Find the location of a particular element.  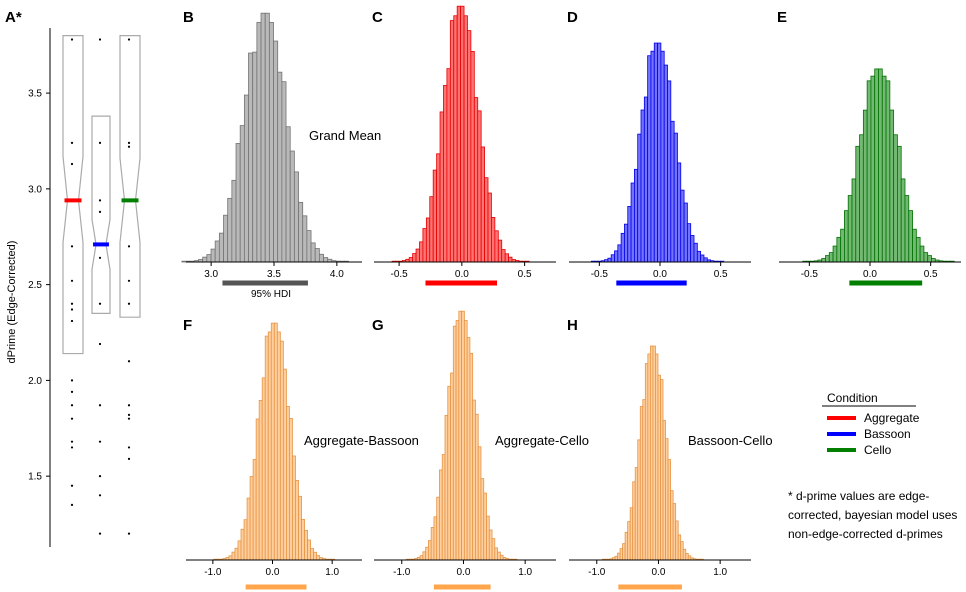

panel-g: G -1.0 0.0 1.0 Aggregate-Cello is located at coordinates (480, 450).